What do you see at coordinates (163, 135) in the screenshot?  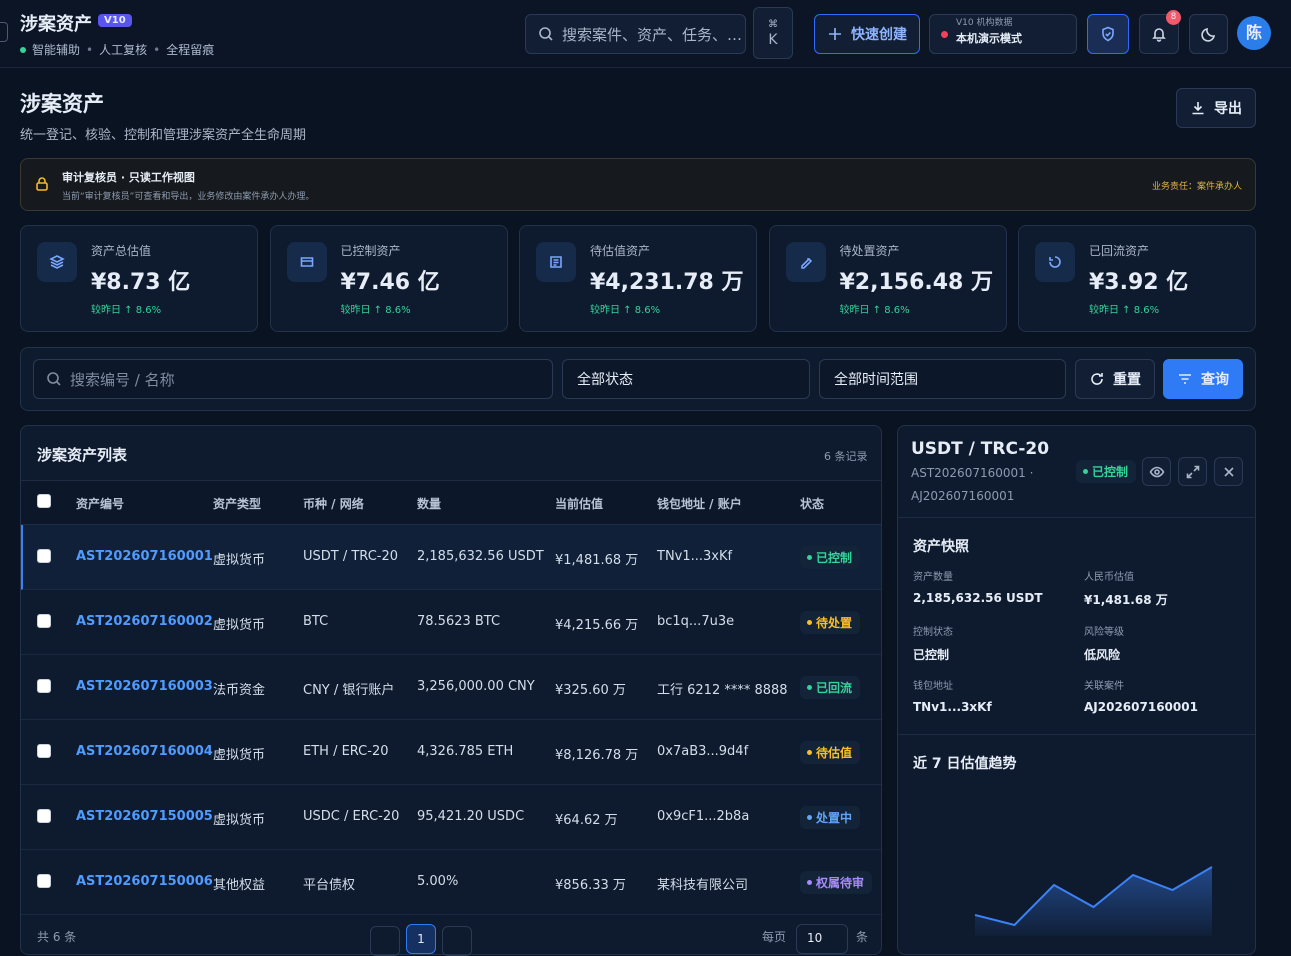 I see `page-subtitle: 统一登记、核验、控制和管理涉案资产全生命周期` at bounding box center [163, 135].